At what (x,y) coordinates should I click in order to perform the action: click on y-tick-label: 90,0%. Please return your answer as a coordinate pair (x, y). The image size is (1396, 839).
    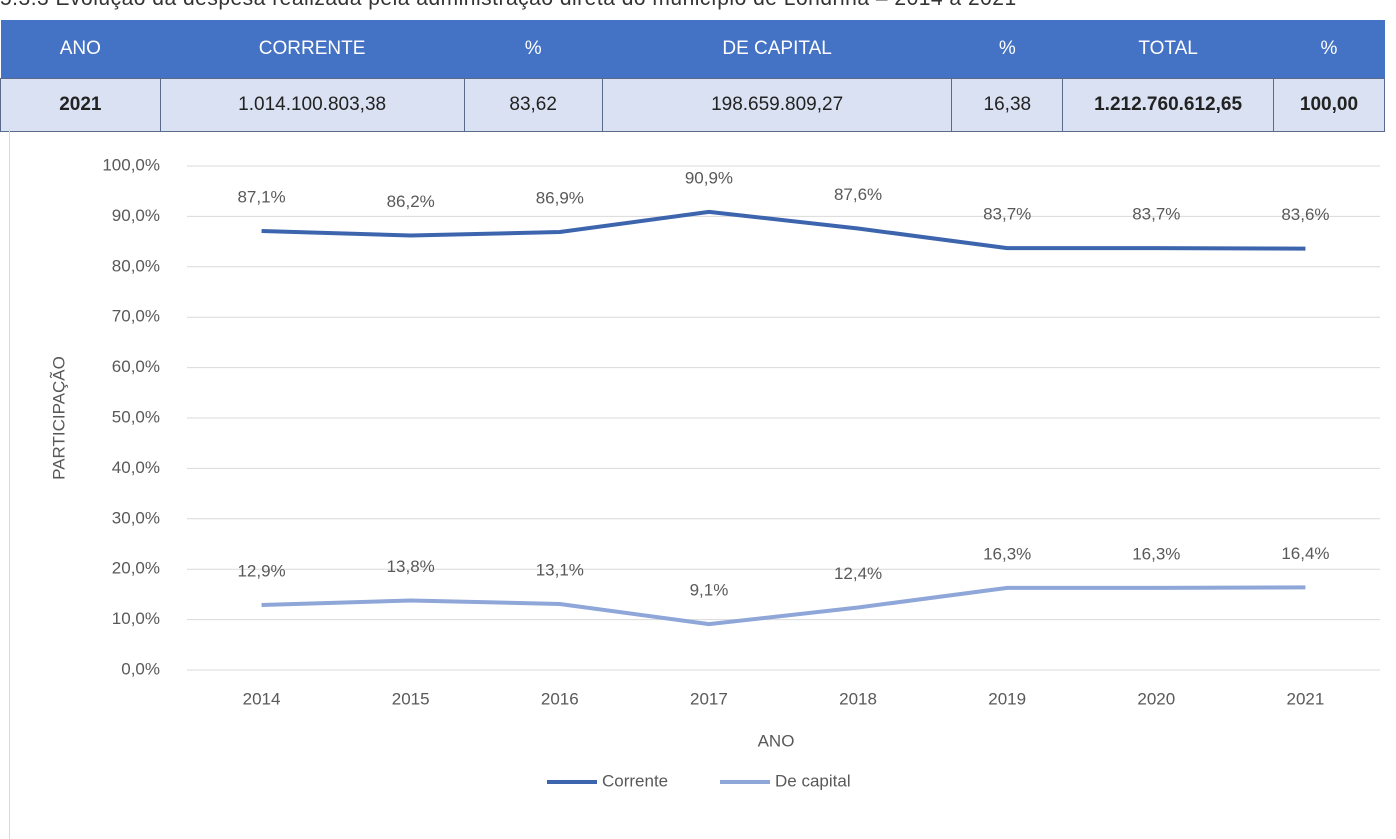
    Looking at the image, I should click on (136, 215).